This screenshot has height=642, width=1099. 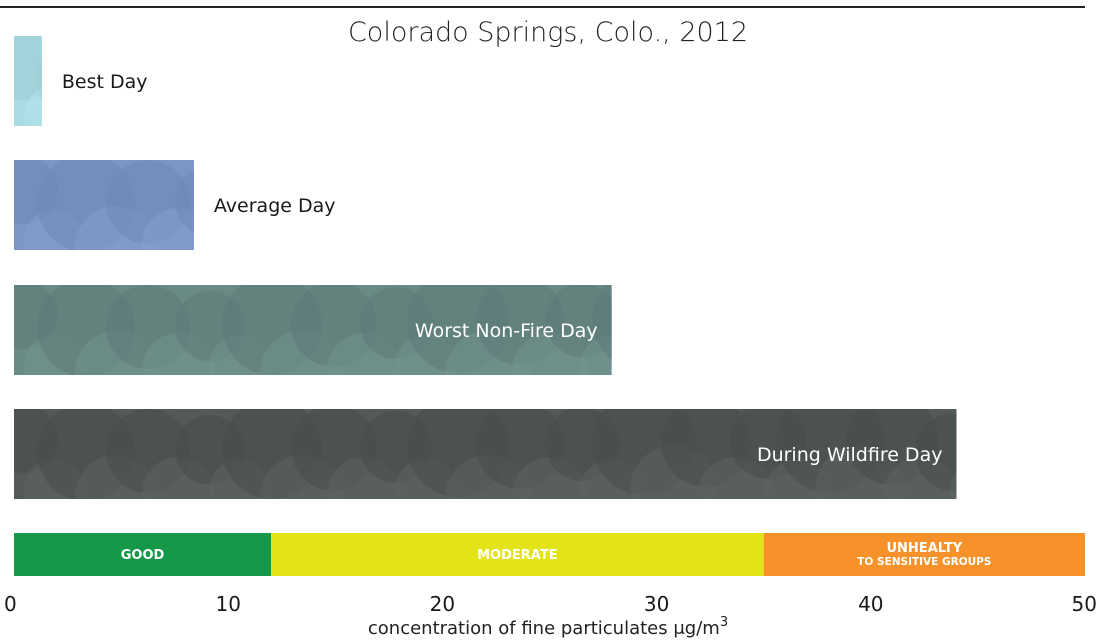 I want to click on x-axis-ticks: 0 10 20 30 40 50, so click(x=550, y=604).